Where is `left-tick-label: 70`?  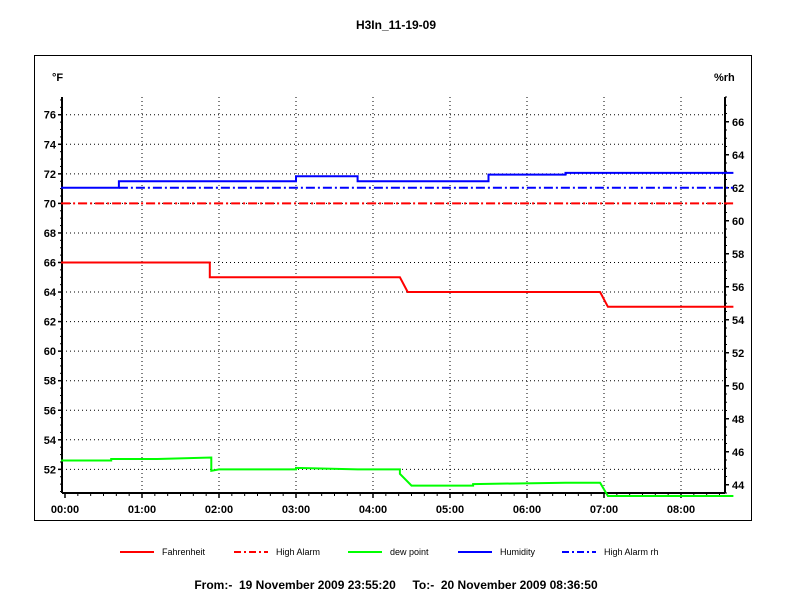 left-tick-label: 70 is located at coordinates (50, 204).